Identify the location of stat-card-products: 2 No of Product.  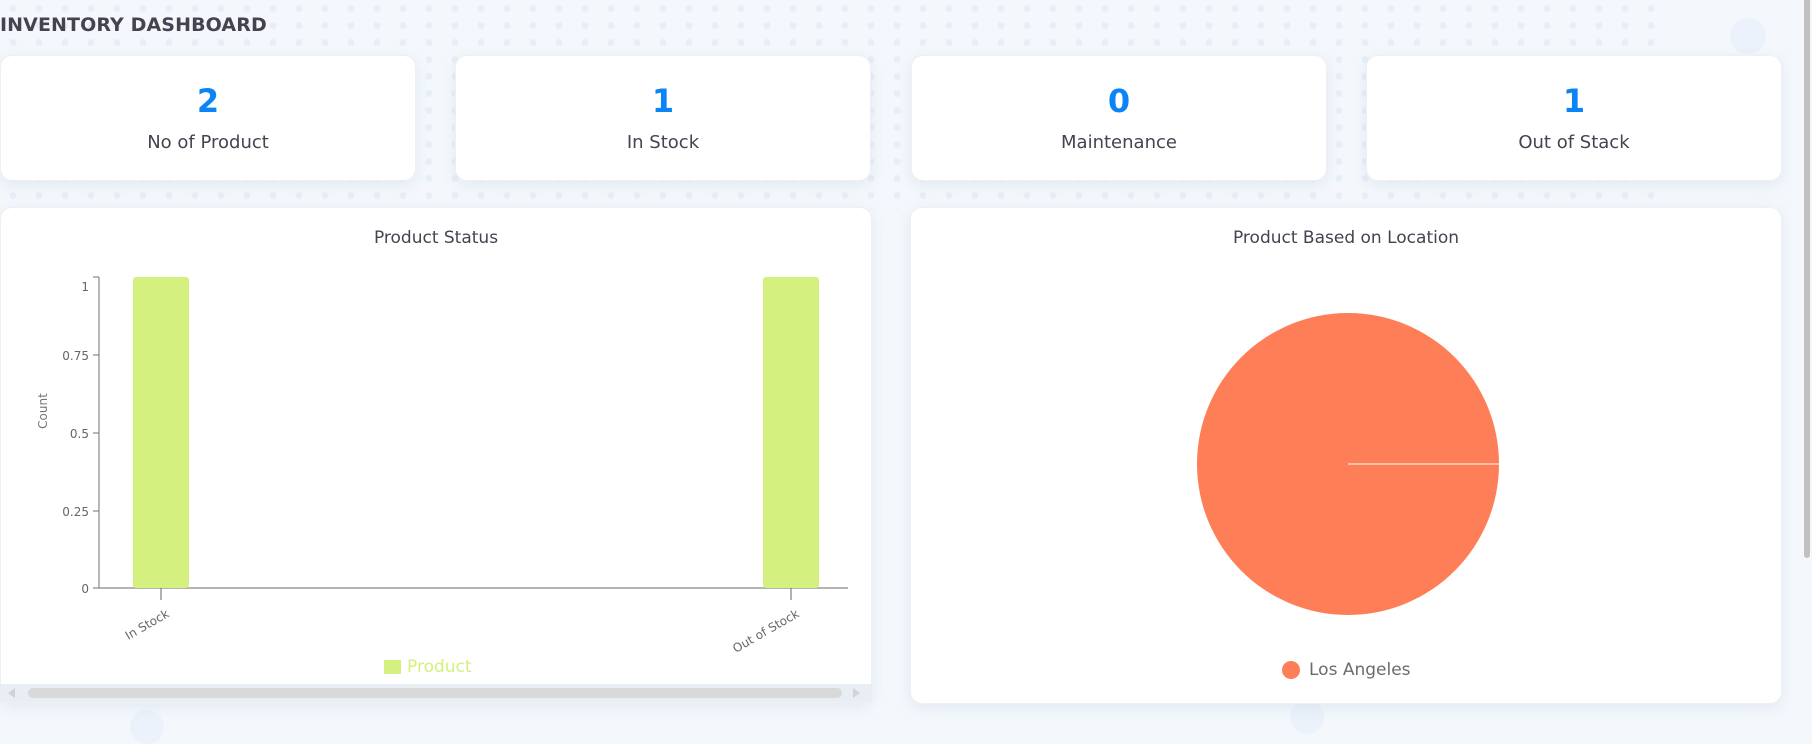
(208, 118).